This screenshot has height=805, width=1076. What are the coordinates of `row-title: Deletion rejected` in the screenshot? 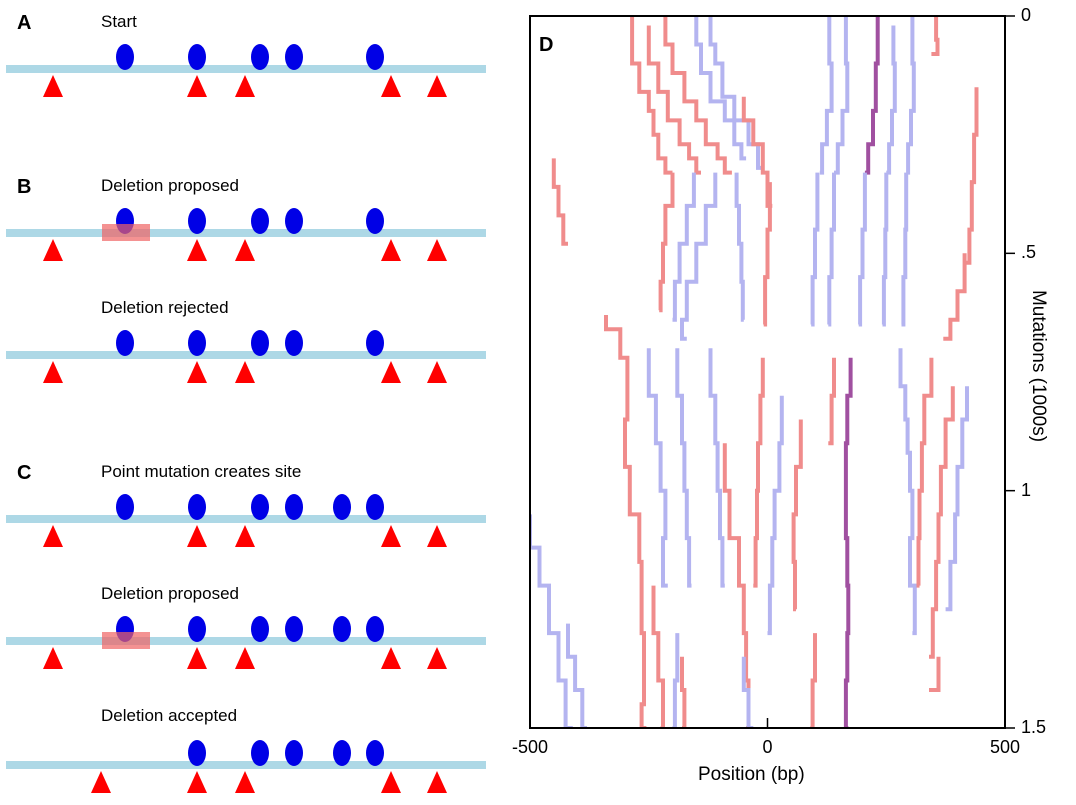 It's located at (165, 307).